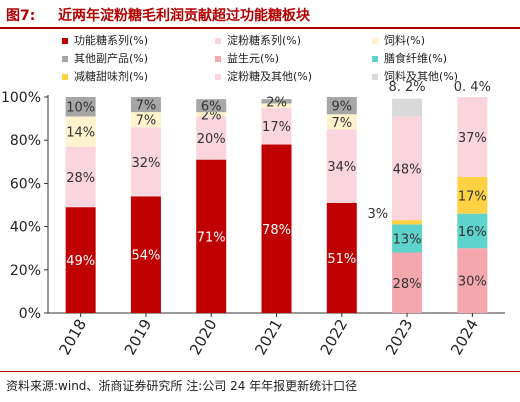  Describe the element at coordinates (72, 337) in the screenshot. I see `x-tick-label: 2018` at that location.